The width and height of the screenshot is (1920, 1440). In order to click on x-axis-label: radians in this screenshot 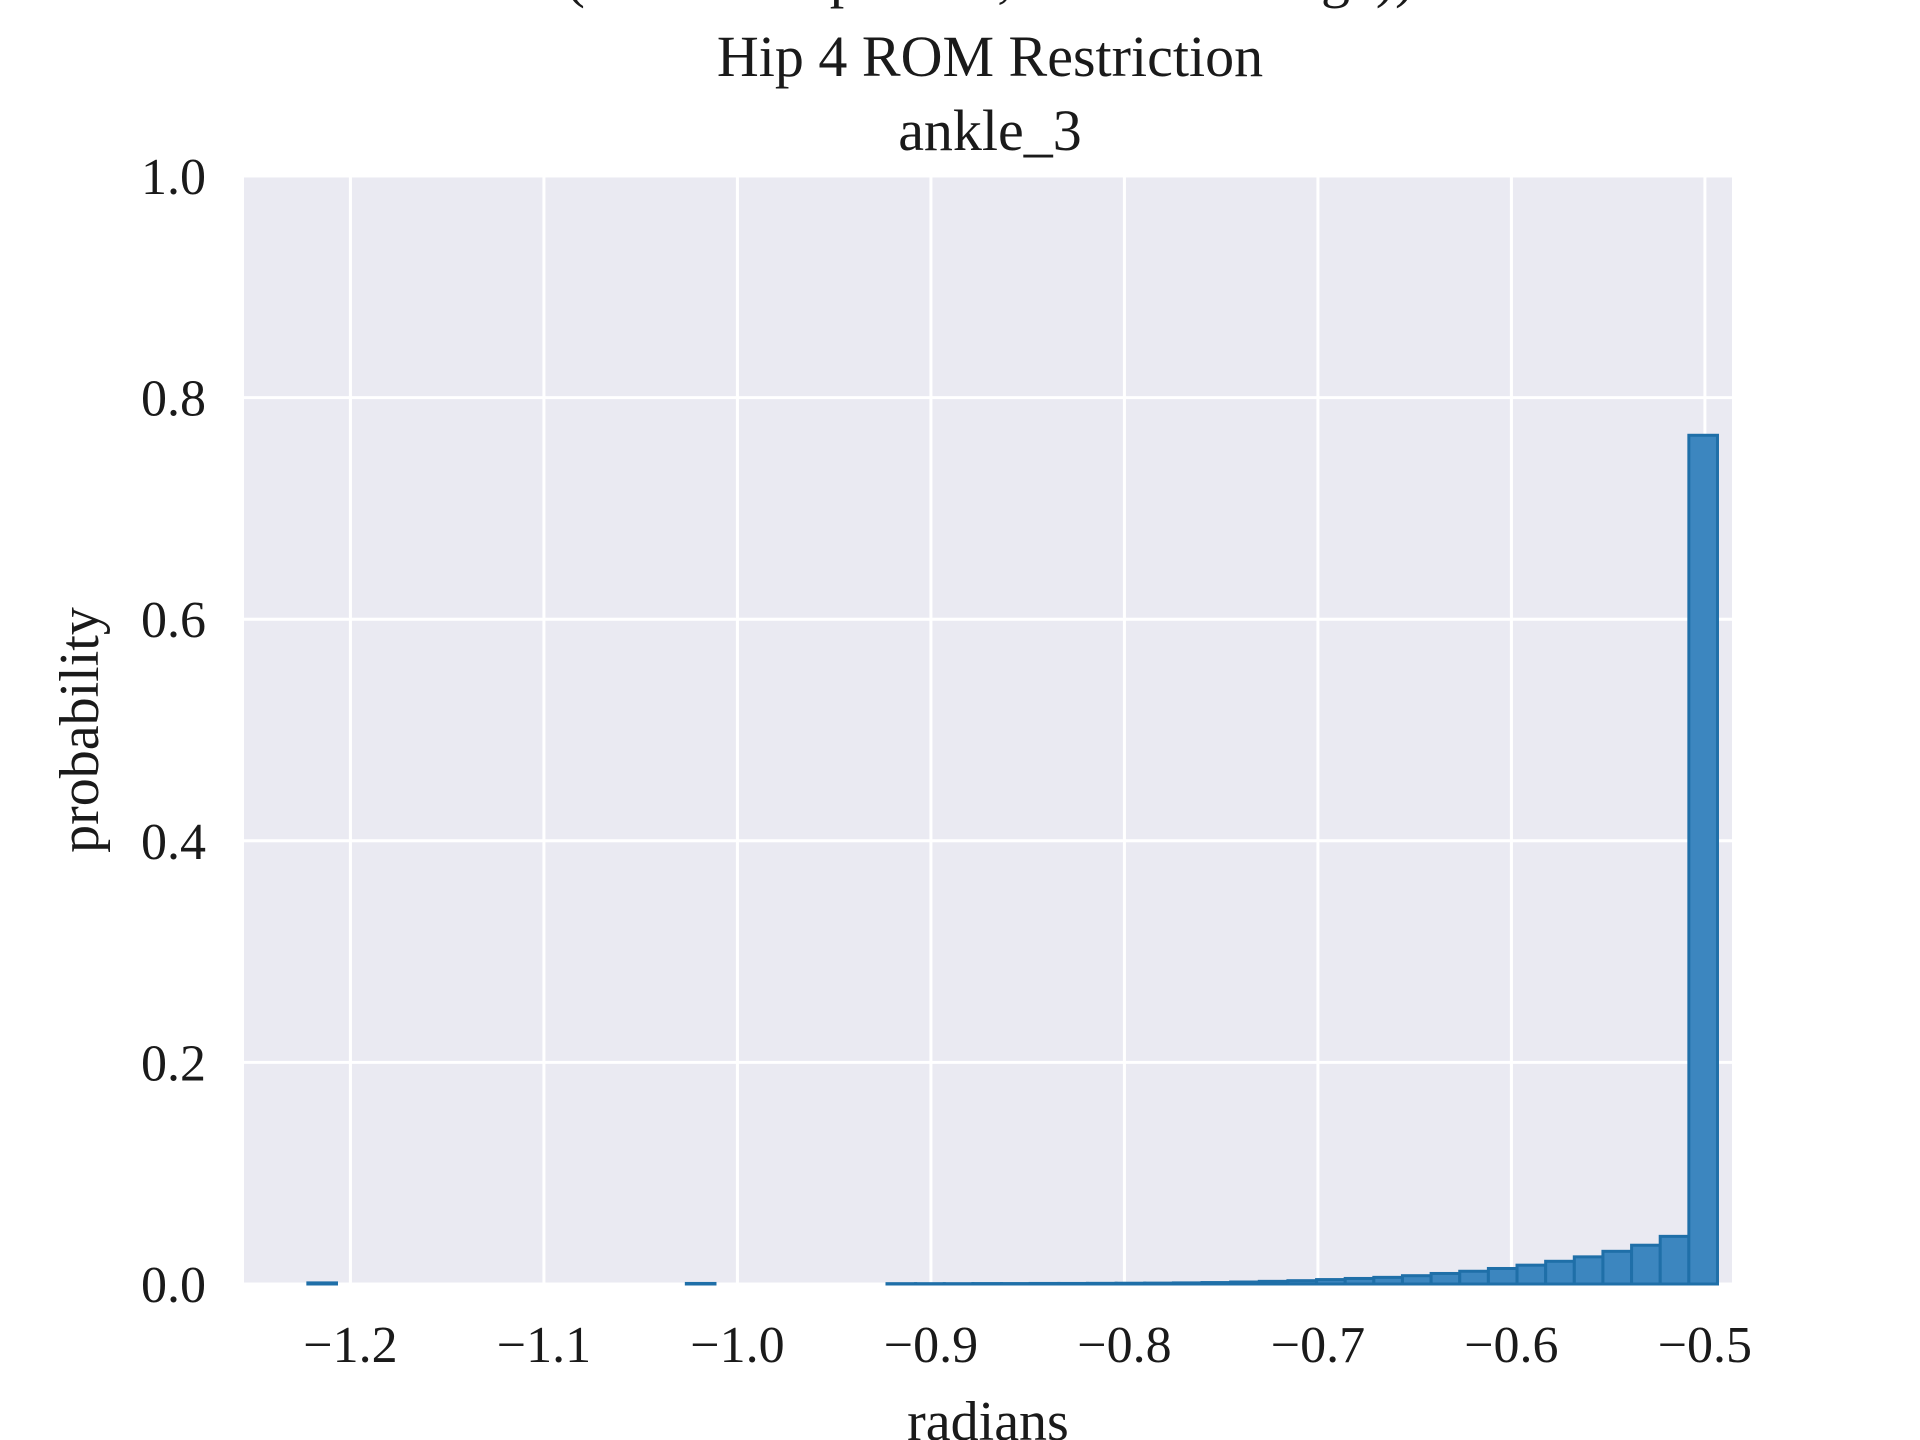, I will do `click(988, 1415)`.